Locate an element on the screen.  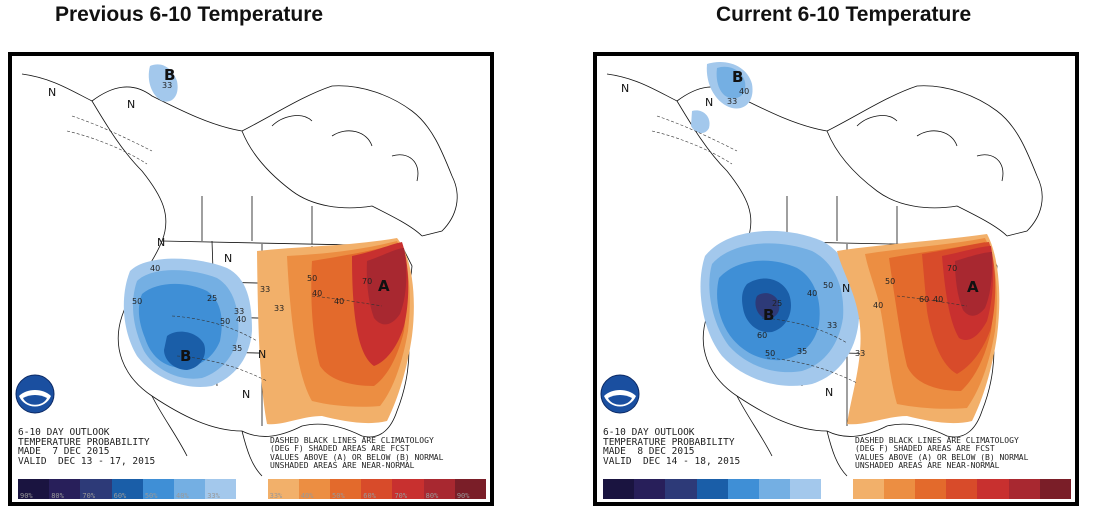
outlook-valid-dates: VALID DEC 14 - 18, 2015 is located at coordinates (672, 461).